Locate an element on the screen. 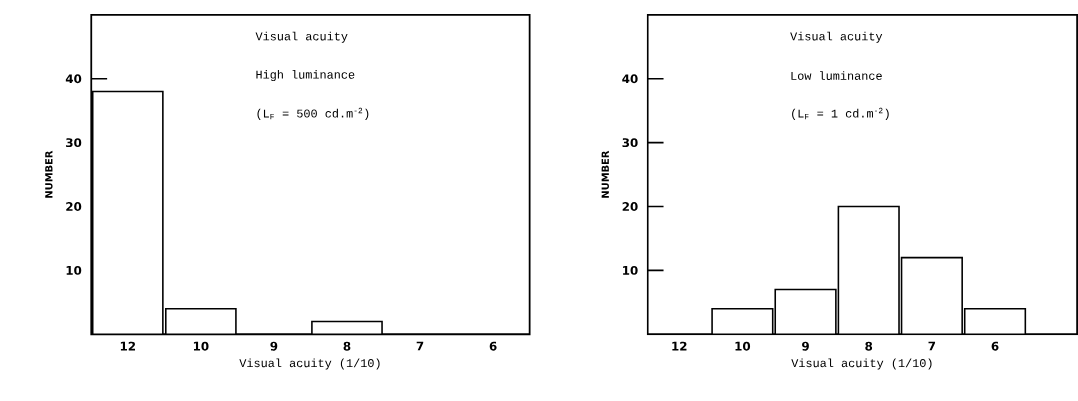 This screenshot has width=1078, height=401. annotation: High luminance is located at coordinates (305, 76).